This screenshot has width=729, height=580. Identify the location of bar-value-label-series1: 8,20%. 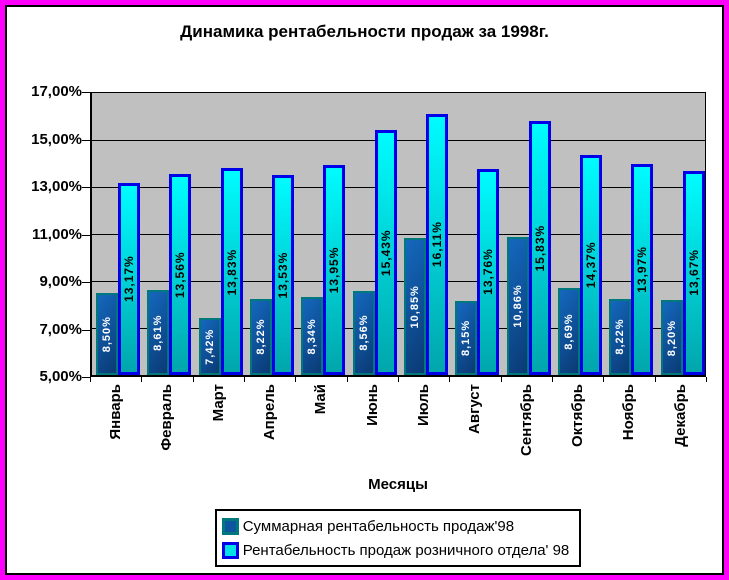
(671, 337).